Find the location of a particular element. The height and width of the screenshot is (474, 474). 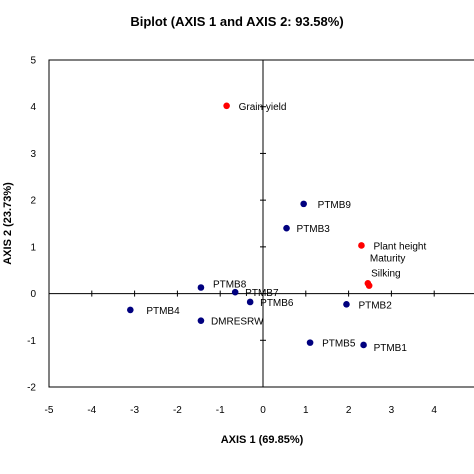

point-label: PTMB7 is located at coordinates (262, 293).